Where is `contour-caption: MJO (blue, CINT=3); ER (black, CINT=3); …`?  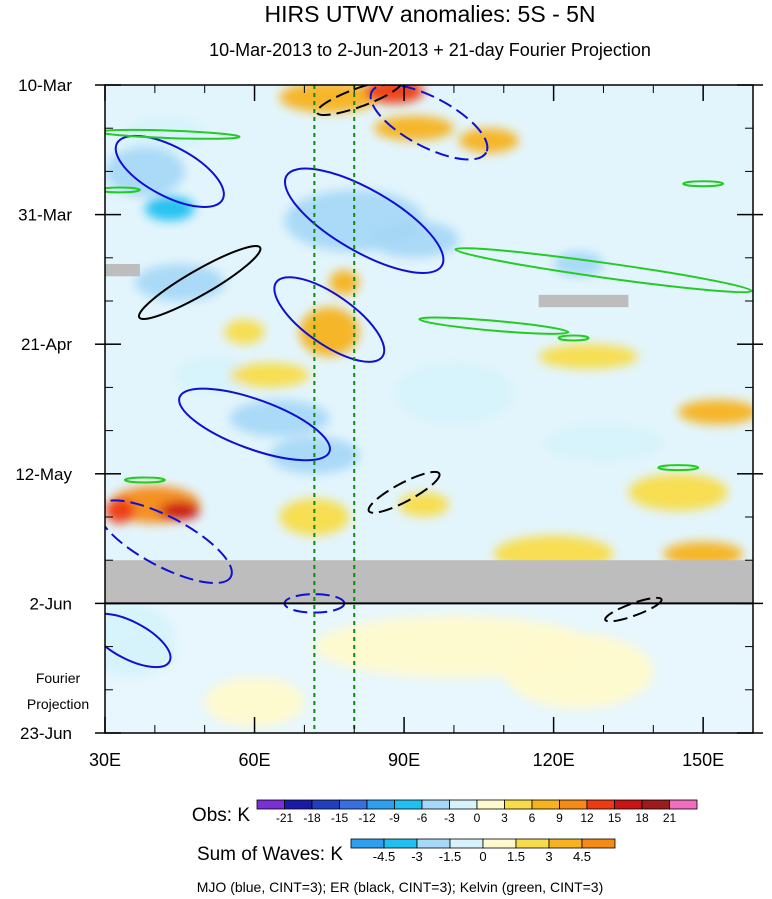 contour-caption: MJO (blue, CINT=3); ER (black, CINT=3); … is located at coordinates (400, 887).